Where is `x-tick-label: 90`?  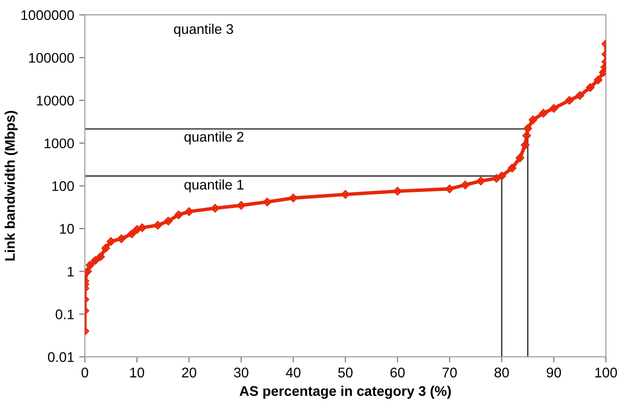
x-tick-label: 90 is located at coordinates (553, 373).